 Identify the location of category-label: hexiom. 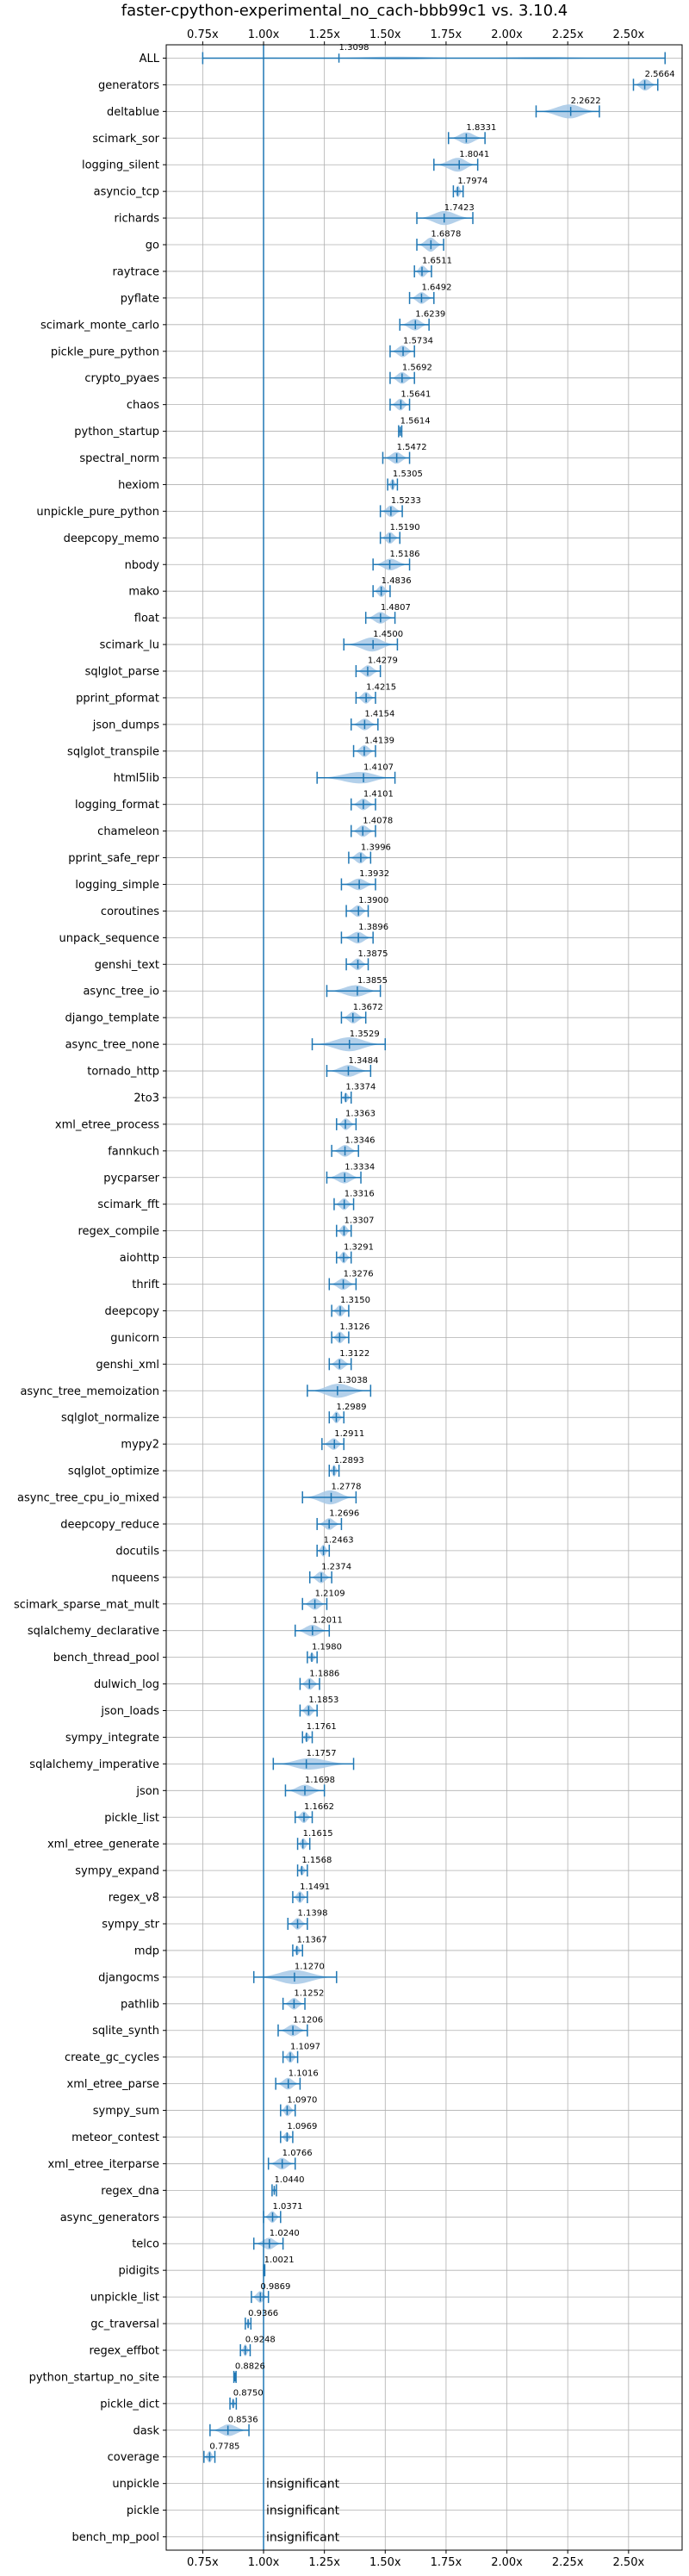
(138, 486).